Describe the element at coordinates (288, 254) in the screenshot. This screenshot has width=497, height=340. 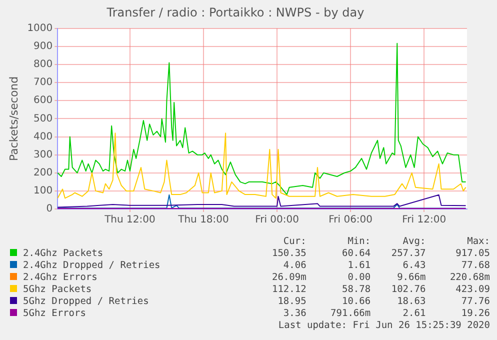
I see `text: 150.35` at that location.